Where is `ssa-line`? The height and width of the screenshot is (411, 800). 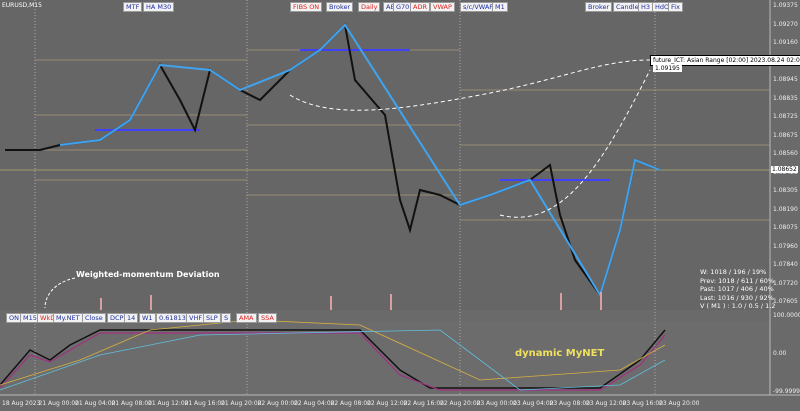
ssa-line is located at coordinates (333, 360).